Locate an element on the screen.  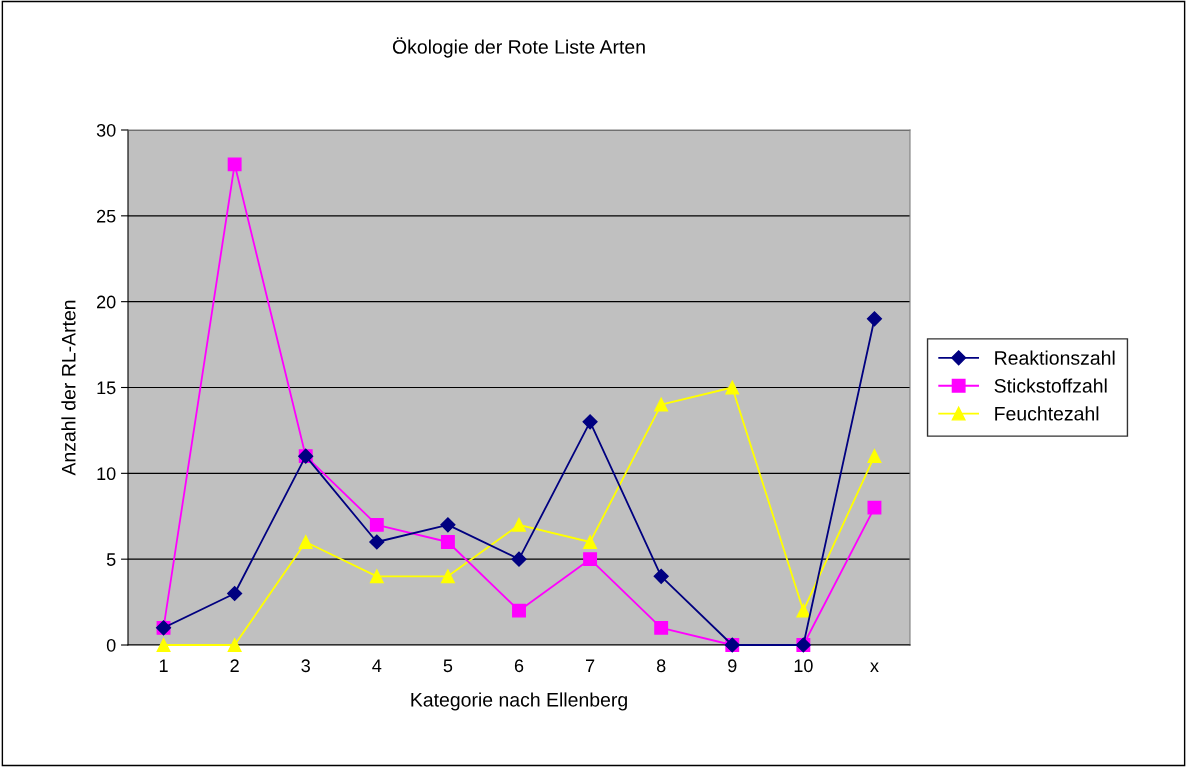
y-axis-title: Anzahl der RL-Arten is located at coordinates (68, 388).